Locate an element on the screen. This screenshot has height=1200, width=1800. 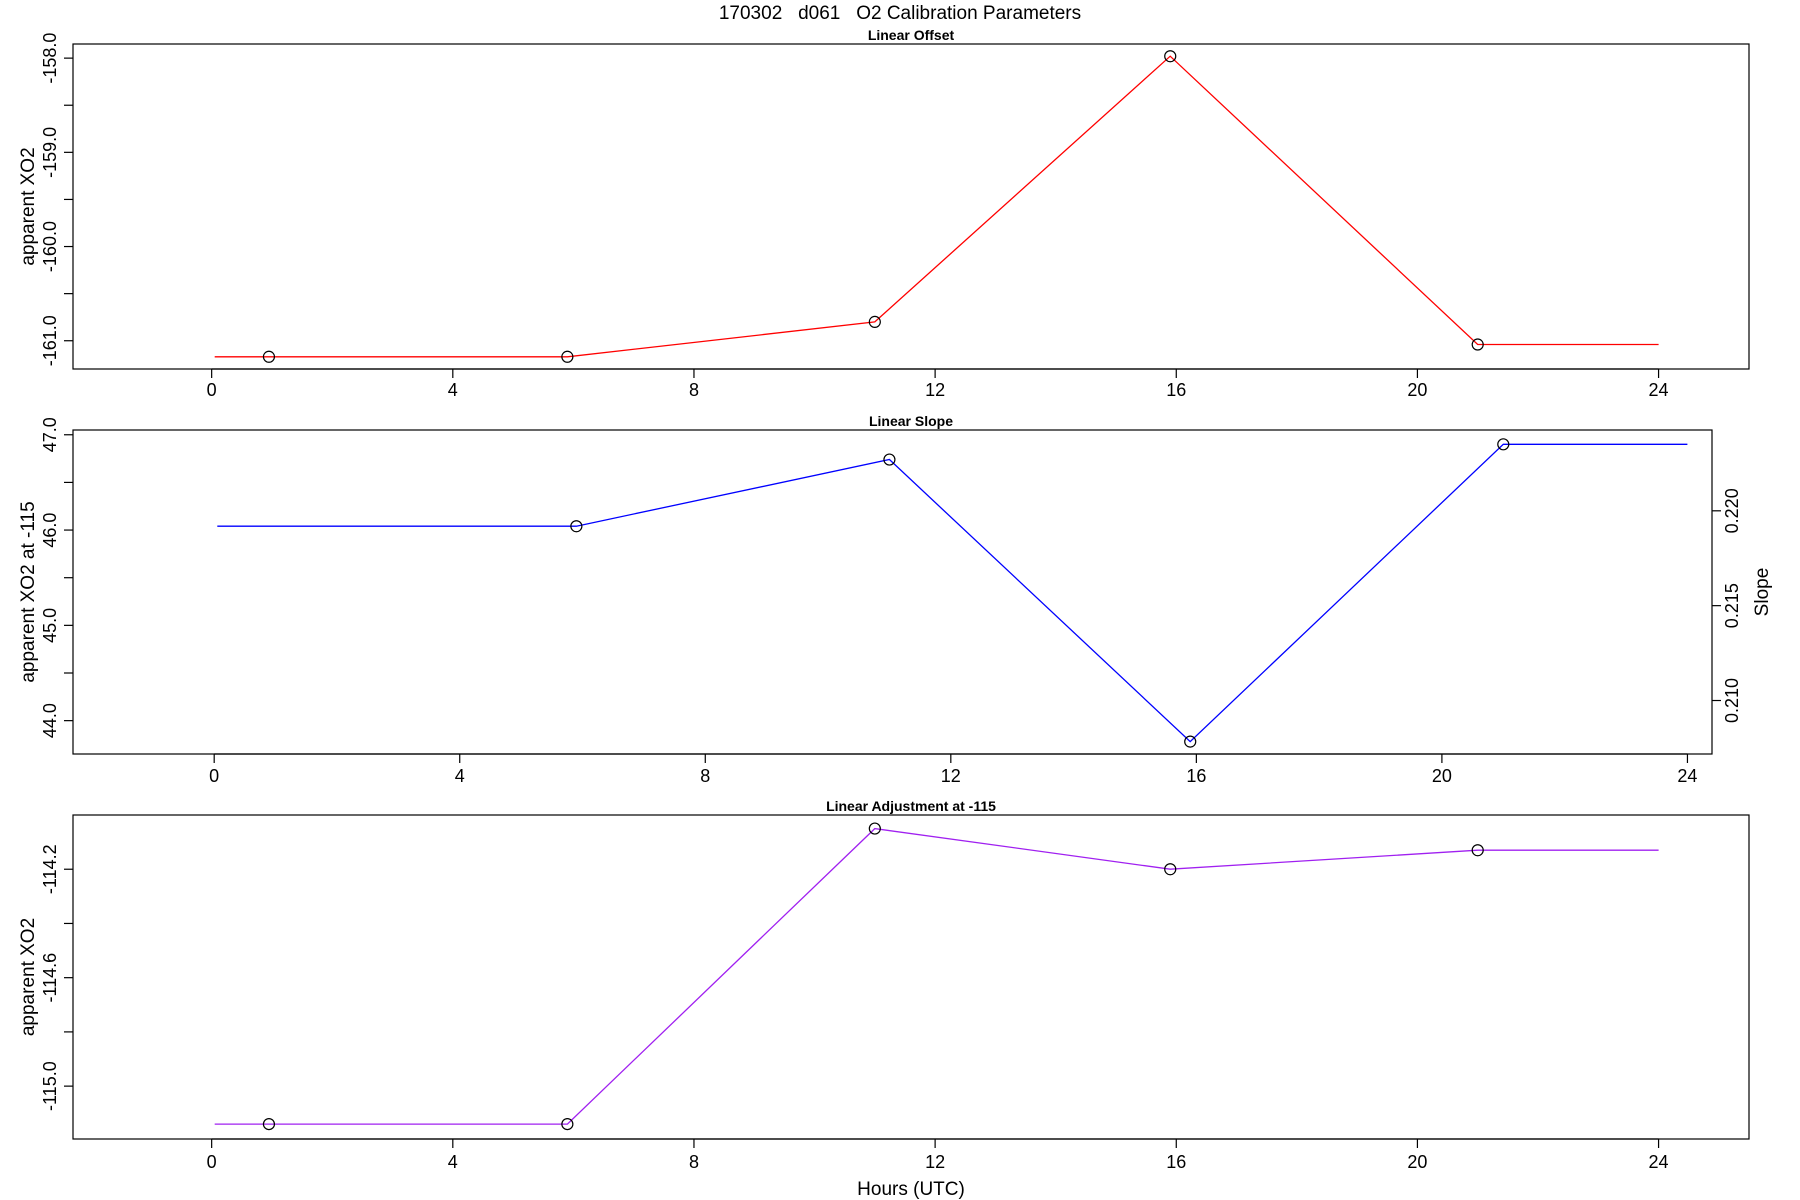
panel-title: Linear Adjustment at -115 is located at coordinates (911, 806).